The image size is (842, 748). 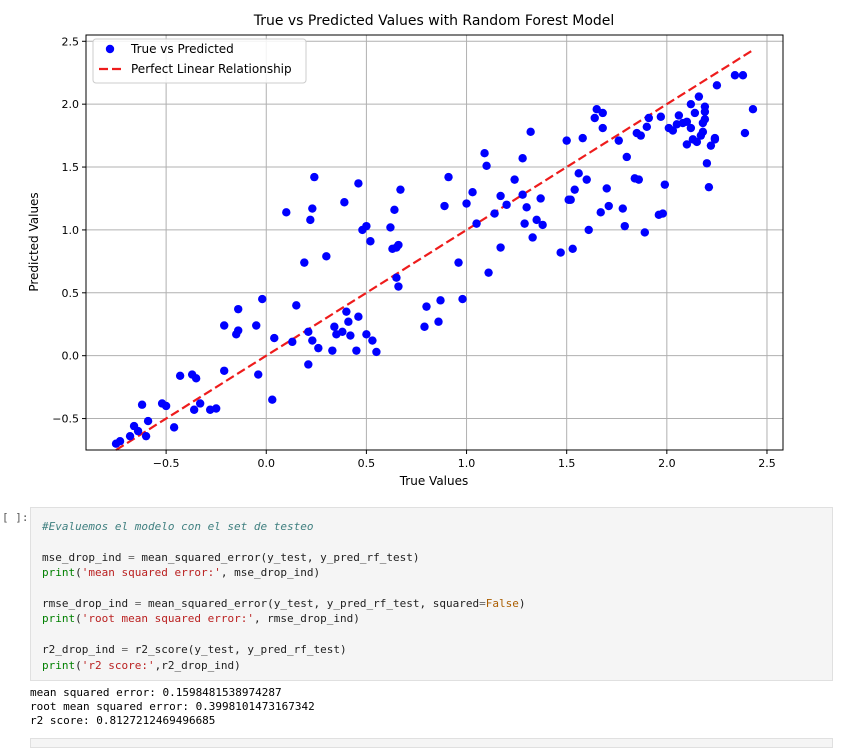 What do you see at coordinates (431, 743) in the screenshot?
I see `next-code-cell` at bounding box center [431, 743].